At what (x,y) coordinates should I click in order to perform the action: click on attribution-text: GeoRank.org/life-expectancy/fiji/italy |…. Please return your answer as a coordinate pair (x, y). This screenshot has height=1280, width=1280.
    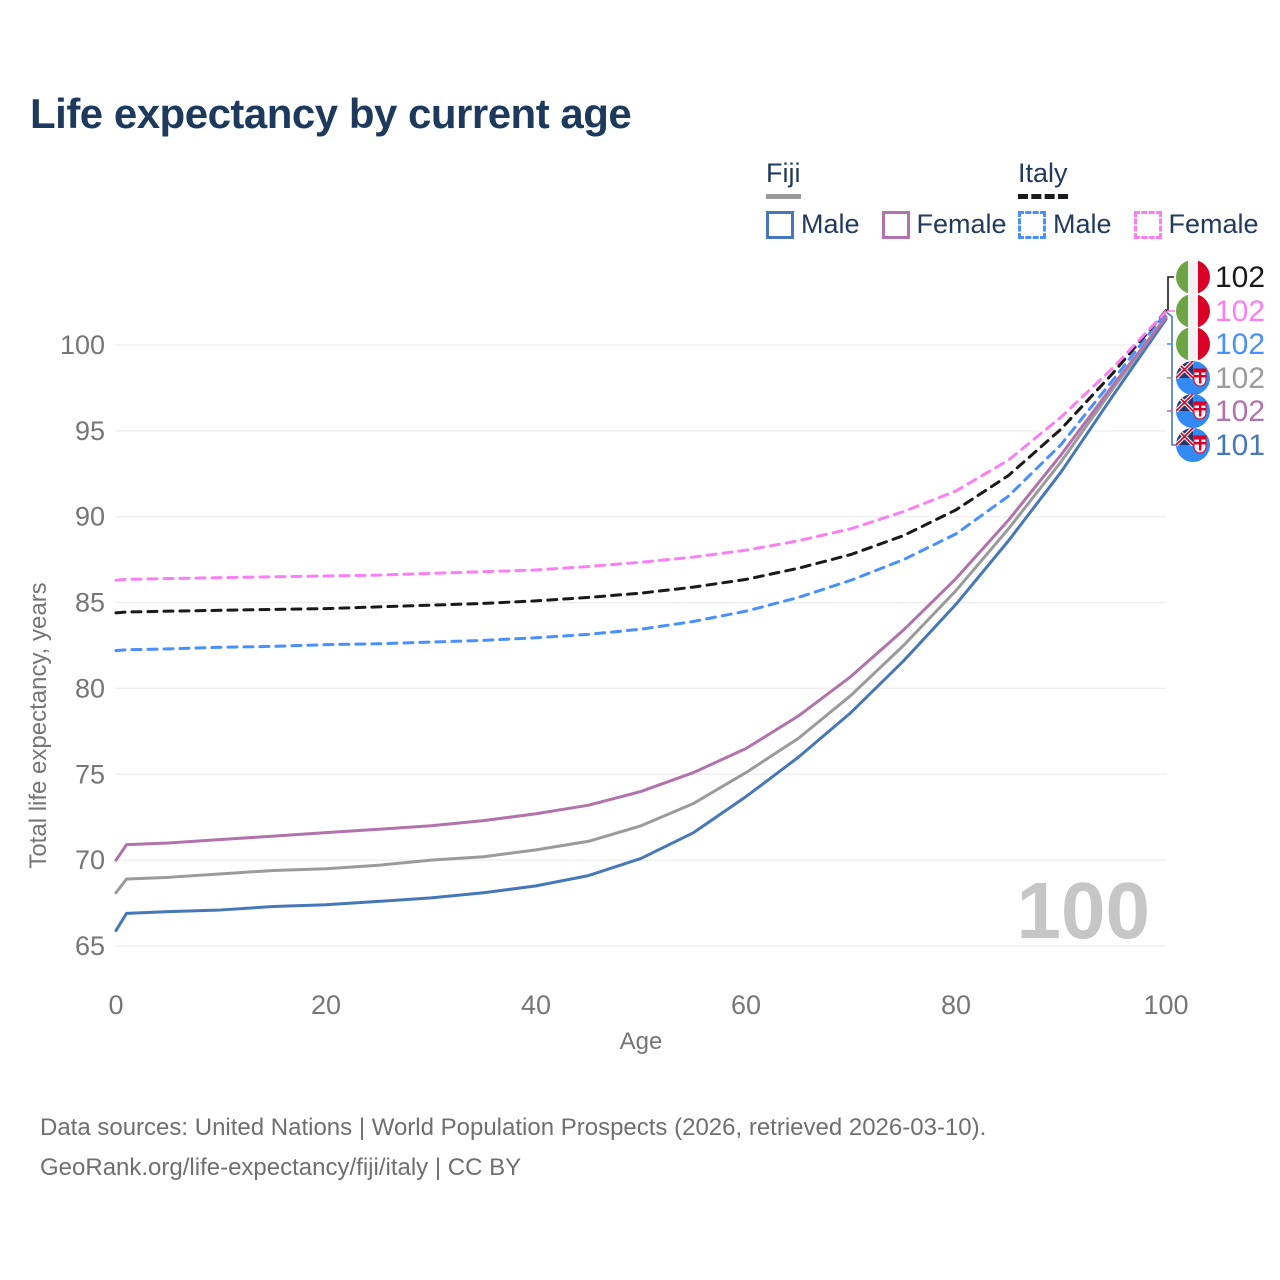
    Looking at the image, I should click on (281, 1167).